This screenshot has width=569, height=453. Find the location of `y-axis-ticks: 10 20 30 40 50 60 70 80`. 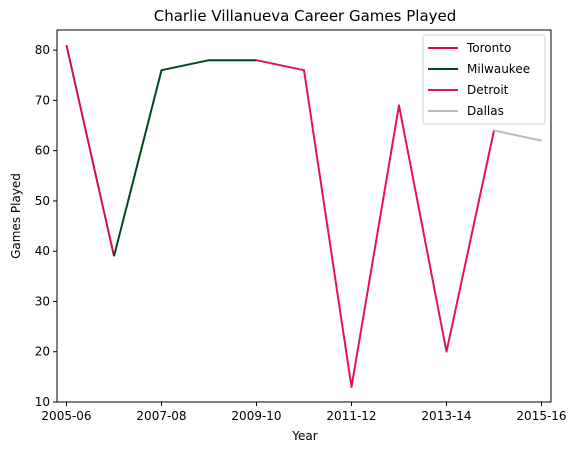

y-axis-ticks: 10 20 30 40 50 60 70 80 is located at coordinates (46, 226).